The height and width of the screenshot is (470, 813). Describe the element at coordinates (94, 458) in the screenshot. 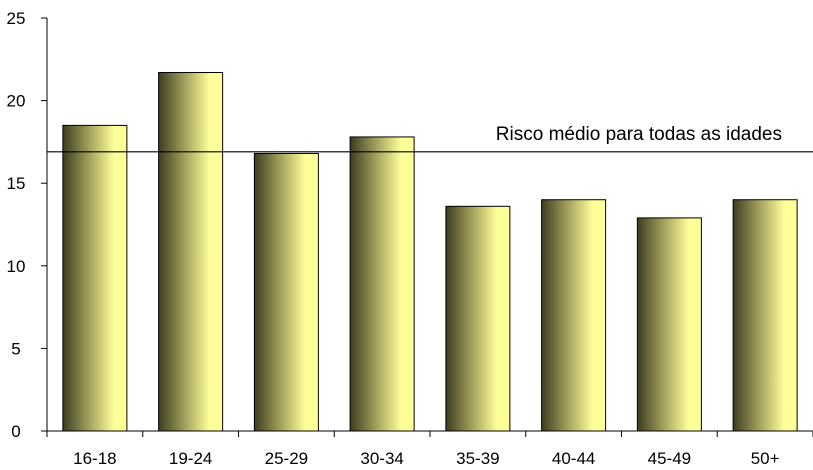

I see `x-tick-label: 16-18` at that location.